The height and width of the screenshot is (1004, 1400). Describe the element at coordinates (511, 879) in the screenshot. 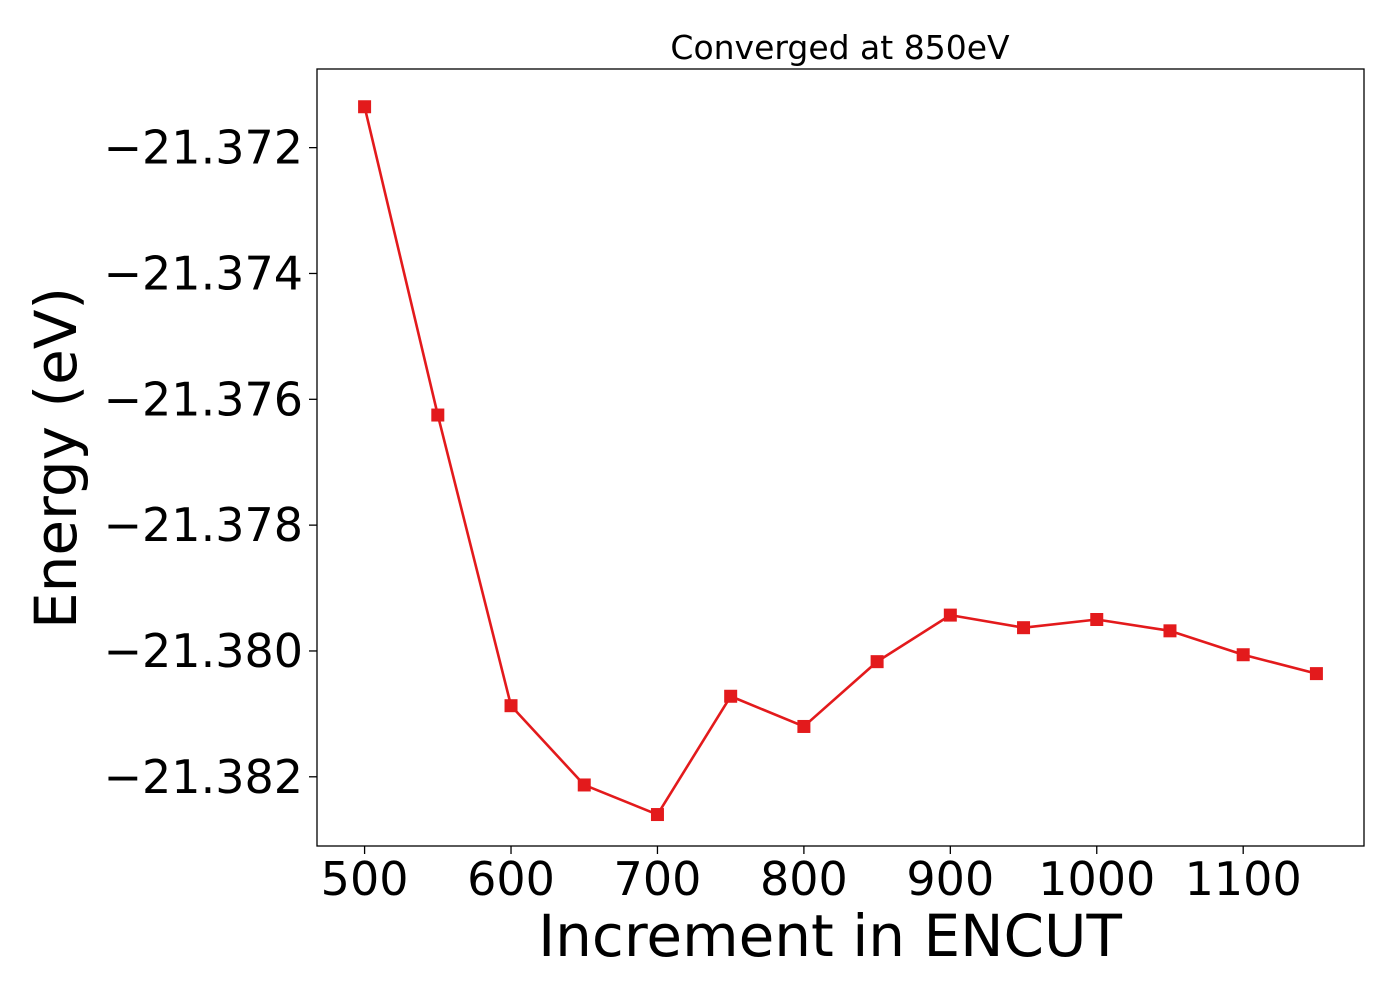

I see `x-tick-label: 600` at that location.